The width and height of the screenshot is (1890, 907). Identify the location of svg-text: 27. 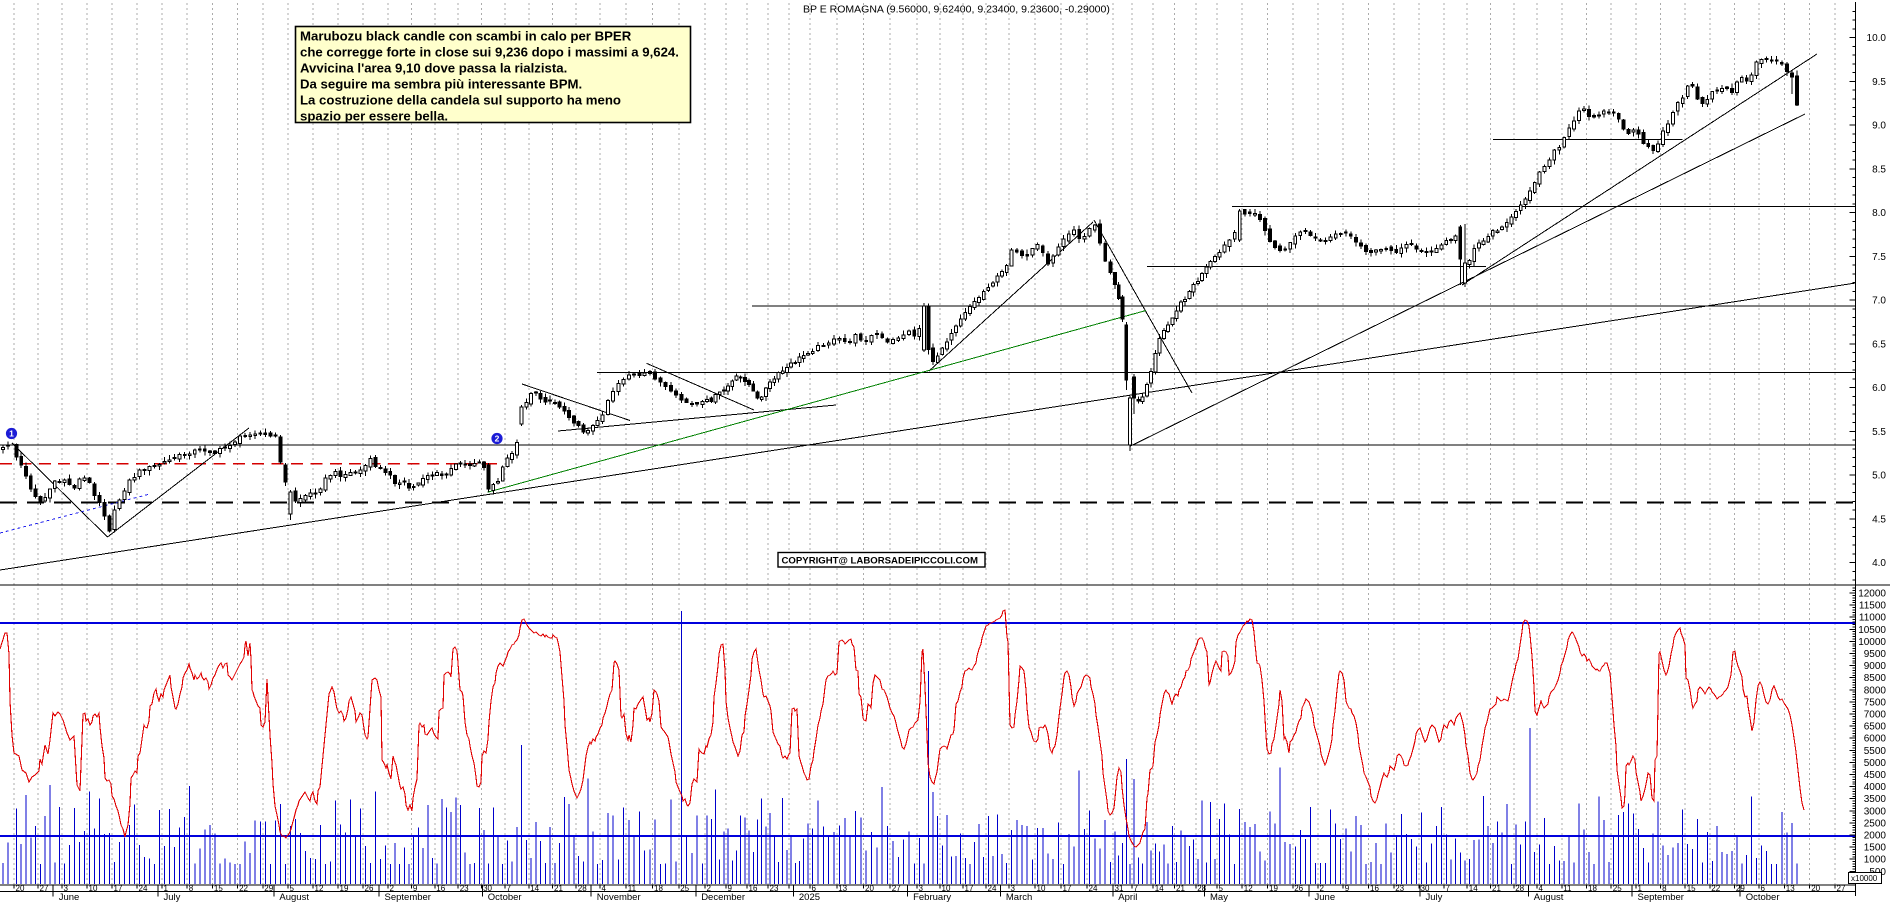
(1841, 888).